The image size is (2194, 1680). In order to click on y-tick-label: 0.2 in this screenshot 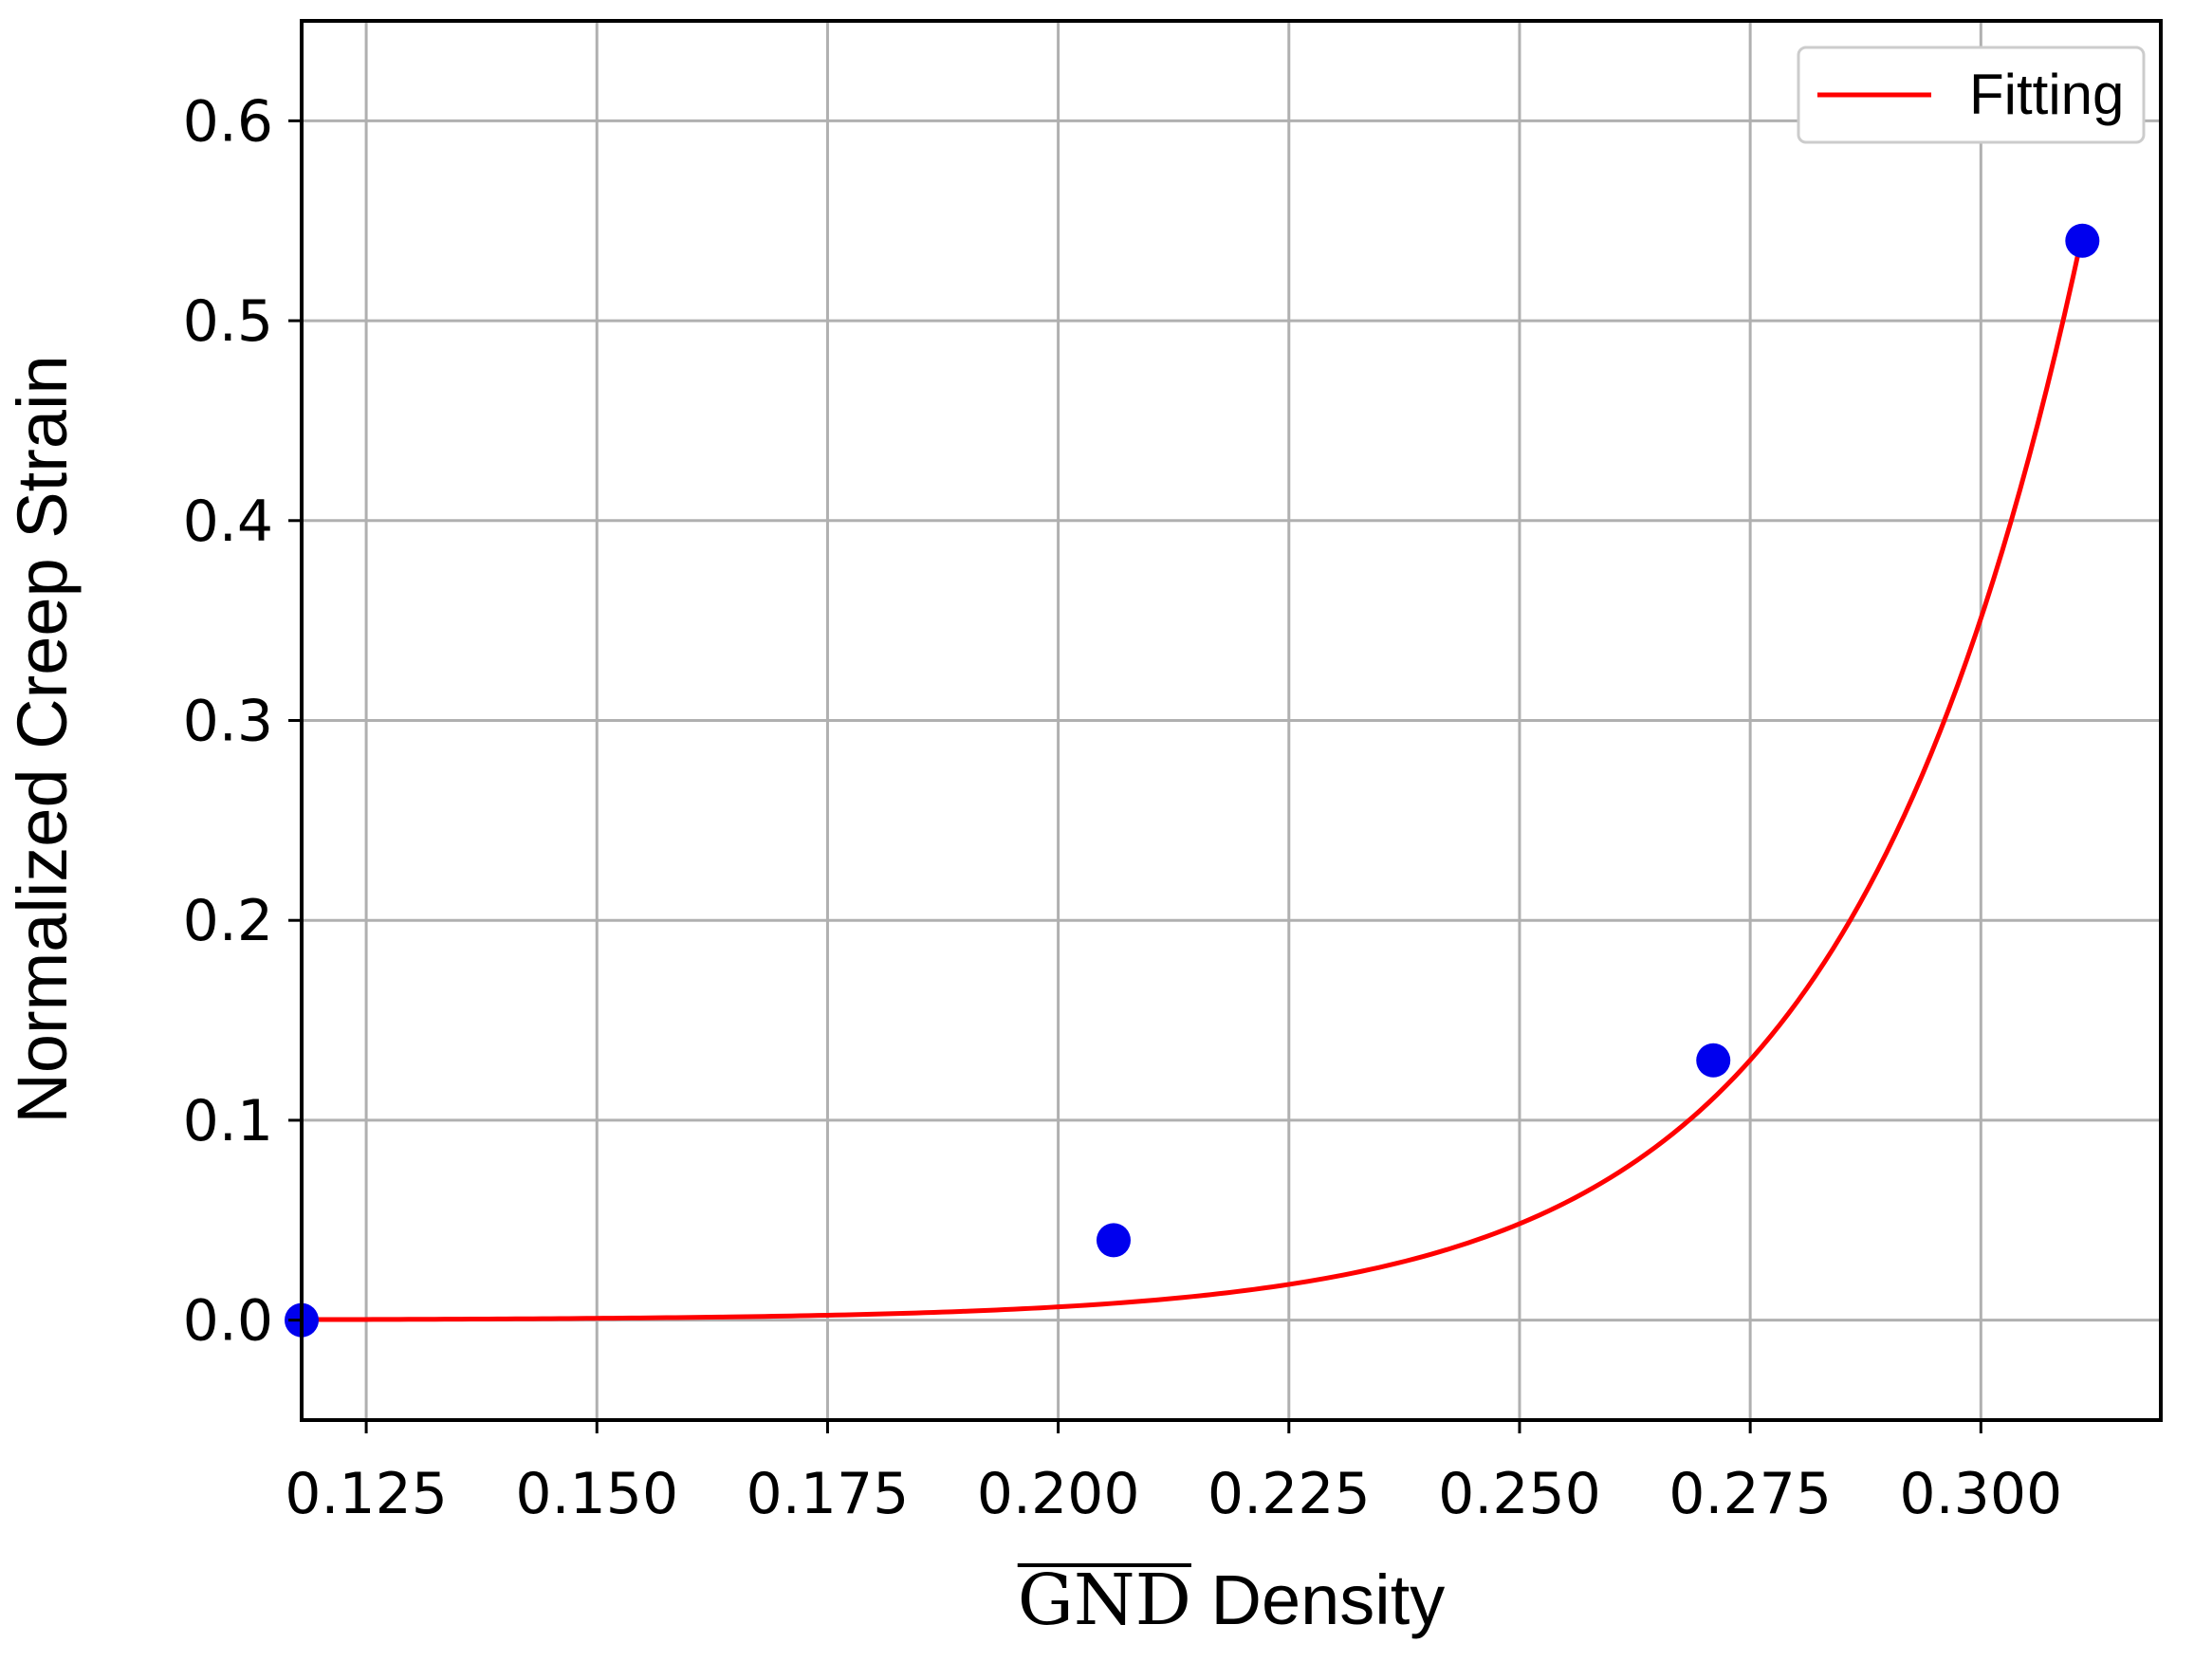, I will do `click(228, 921)`.